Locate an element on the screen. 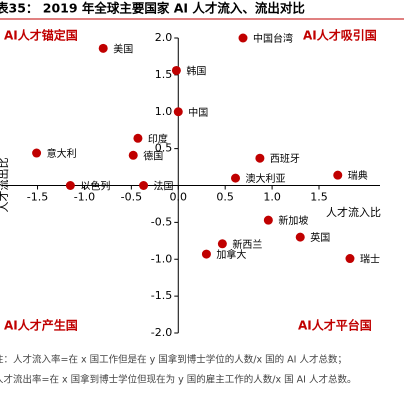 Image resolution: width=404 pixels, height=408 pixels. point-label: 瑞士 is located at coordinates (370, 259).